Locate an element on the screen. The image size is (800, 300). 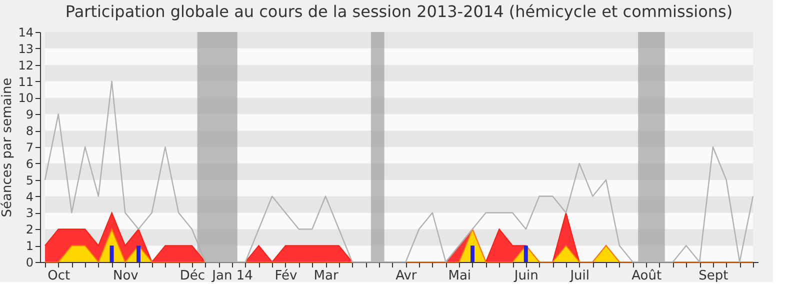
x-tick-label: Sept is located at coordinates (713, 276).